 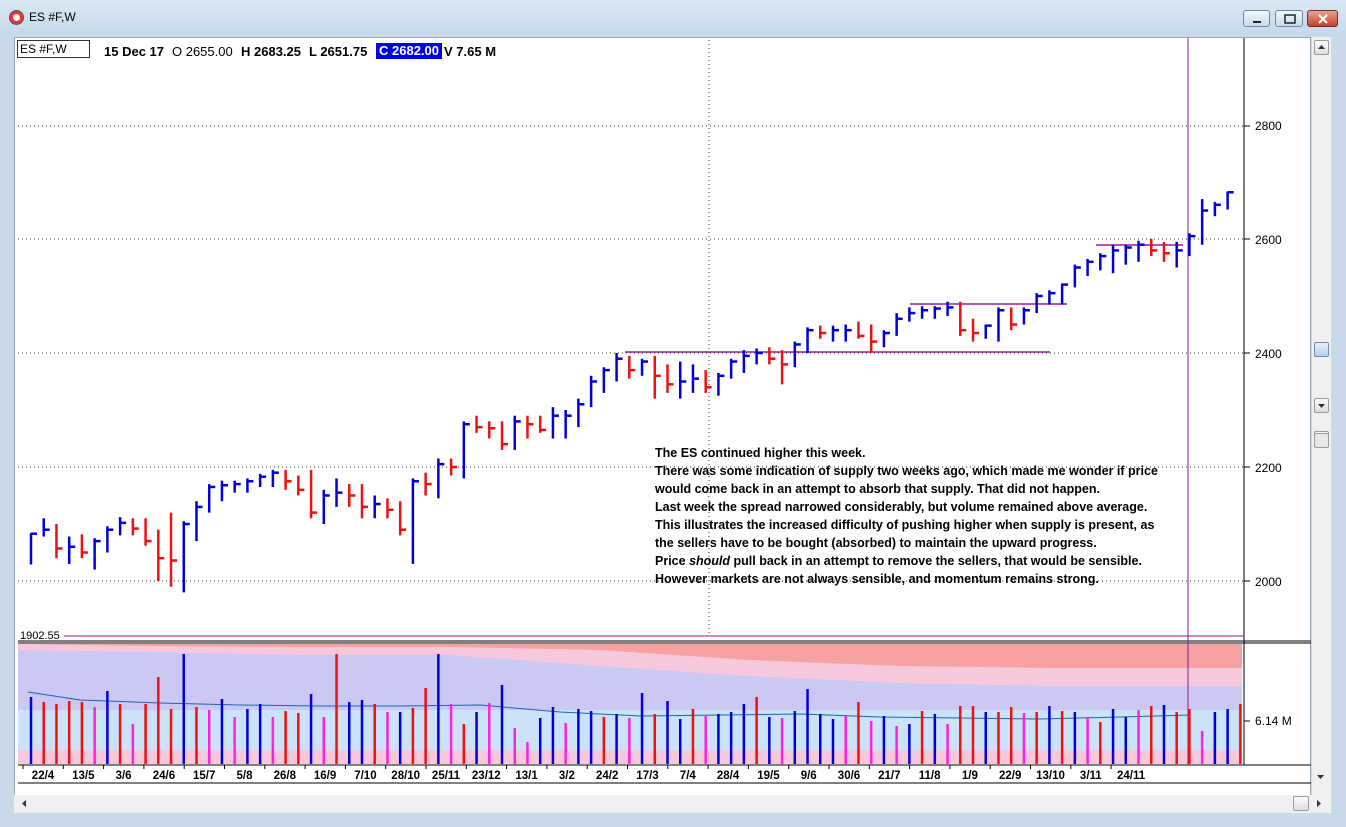 I want to click on x-axis-label: 7/4, so click(x=688, y=776).